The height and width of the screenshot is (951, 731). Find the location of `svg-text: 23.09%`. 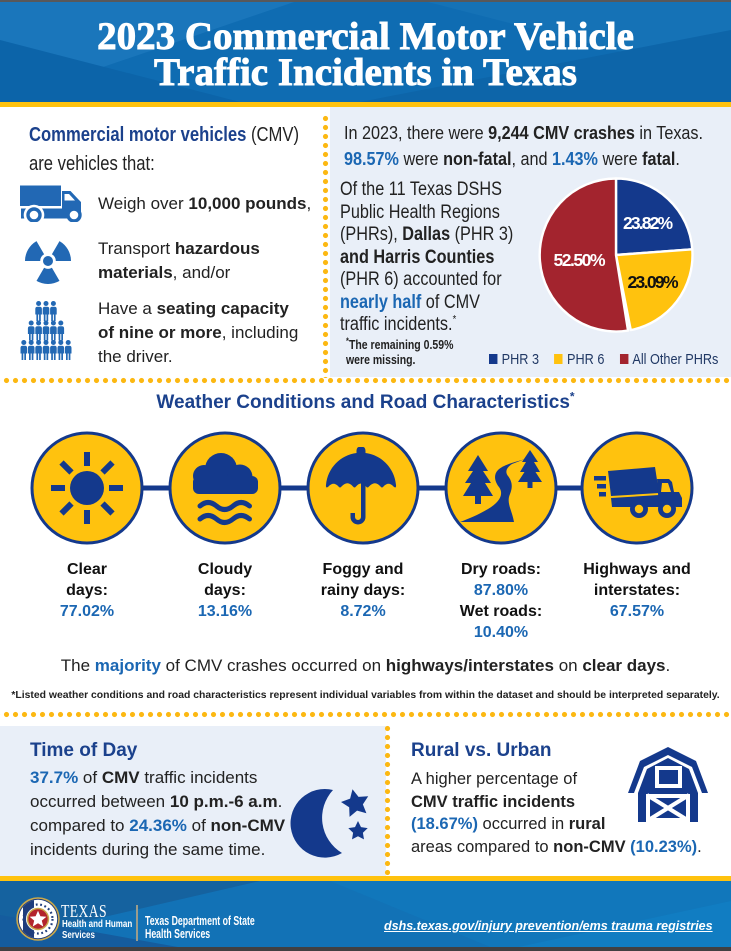

svg-text: 23.09% is located at coordinates (653, 282).